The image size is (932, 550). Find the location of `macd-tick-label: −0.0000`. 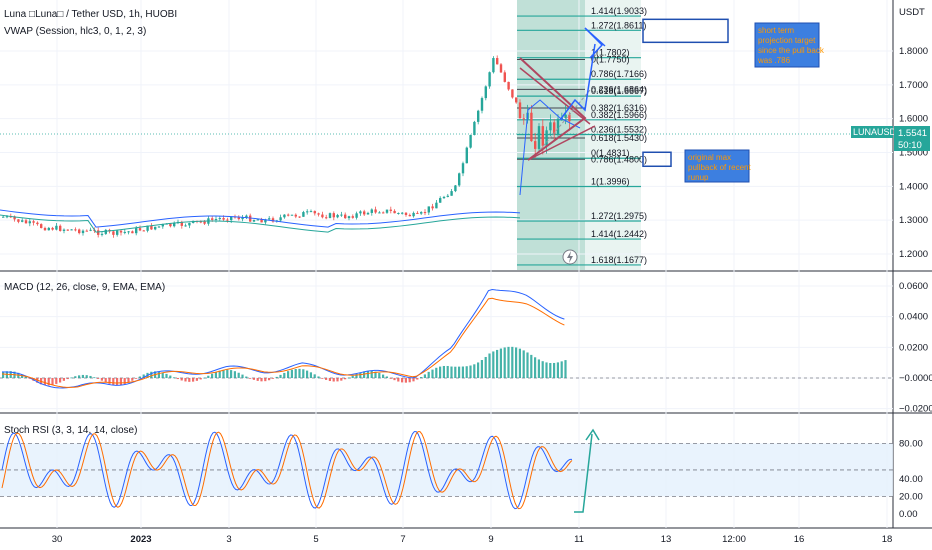

macd-tick-label: −0.0000 is located at coordinates (915, 378).